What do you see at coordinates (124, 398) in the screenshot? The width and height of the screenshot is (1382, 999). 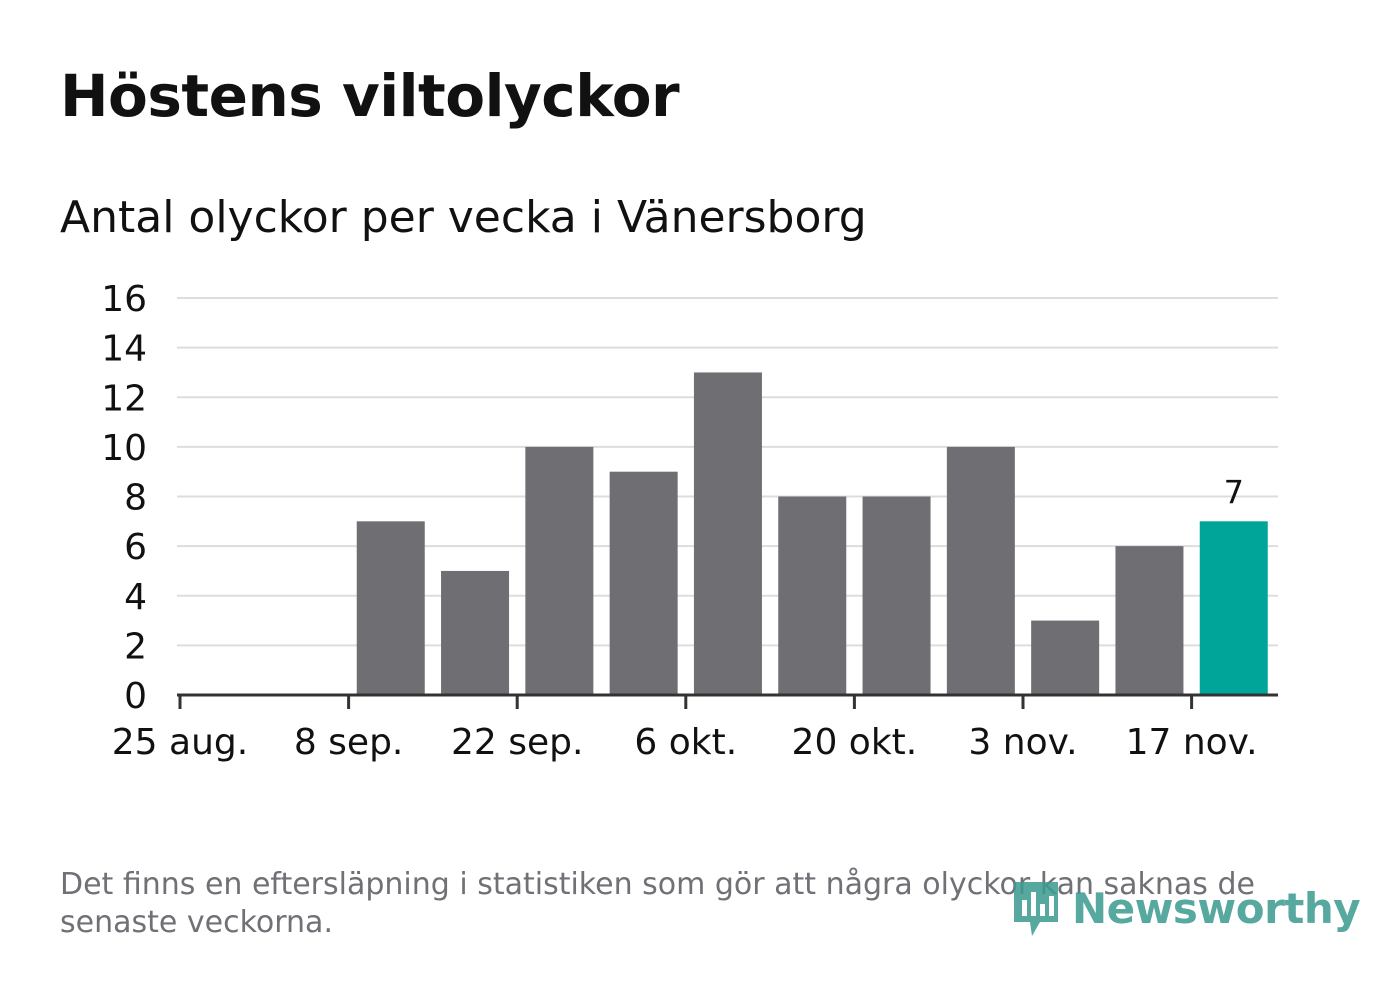 I see `y-tick-label: 12` at bounding box center [124, 398].